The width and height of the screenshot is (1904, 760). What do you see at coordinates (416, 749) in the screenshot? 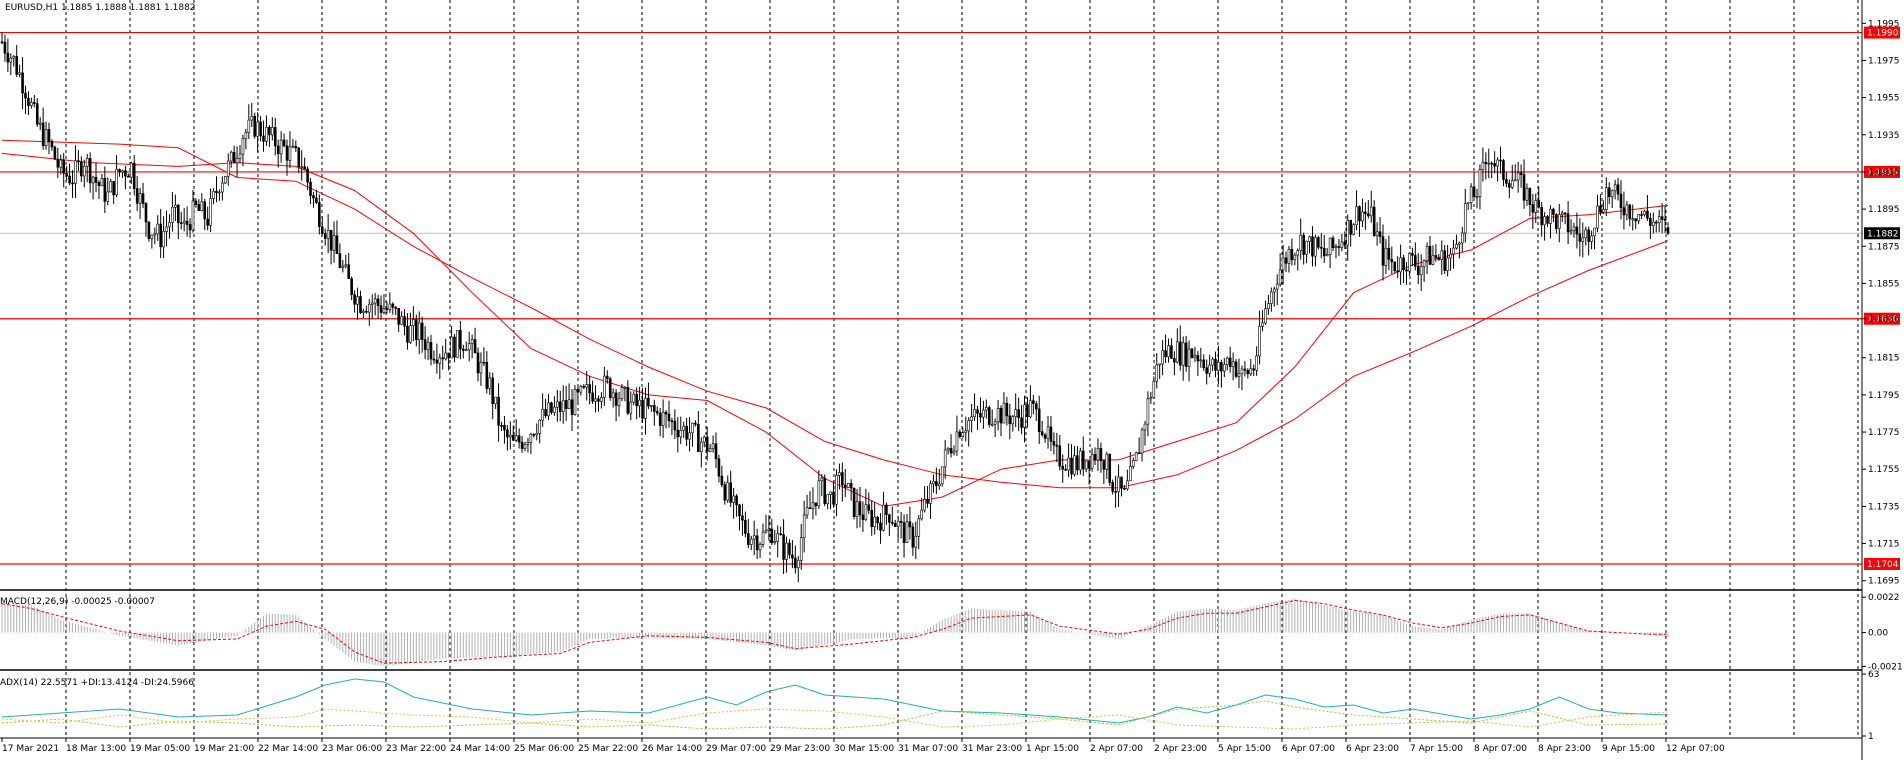
I see `time-axis-label: 23 Mar 22:00` at bounding box center [416, 749].